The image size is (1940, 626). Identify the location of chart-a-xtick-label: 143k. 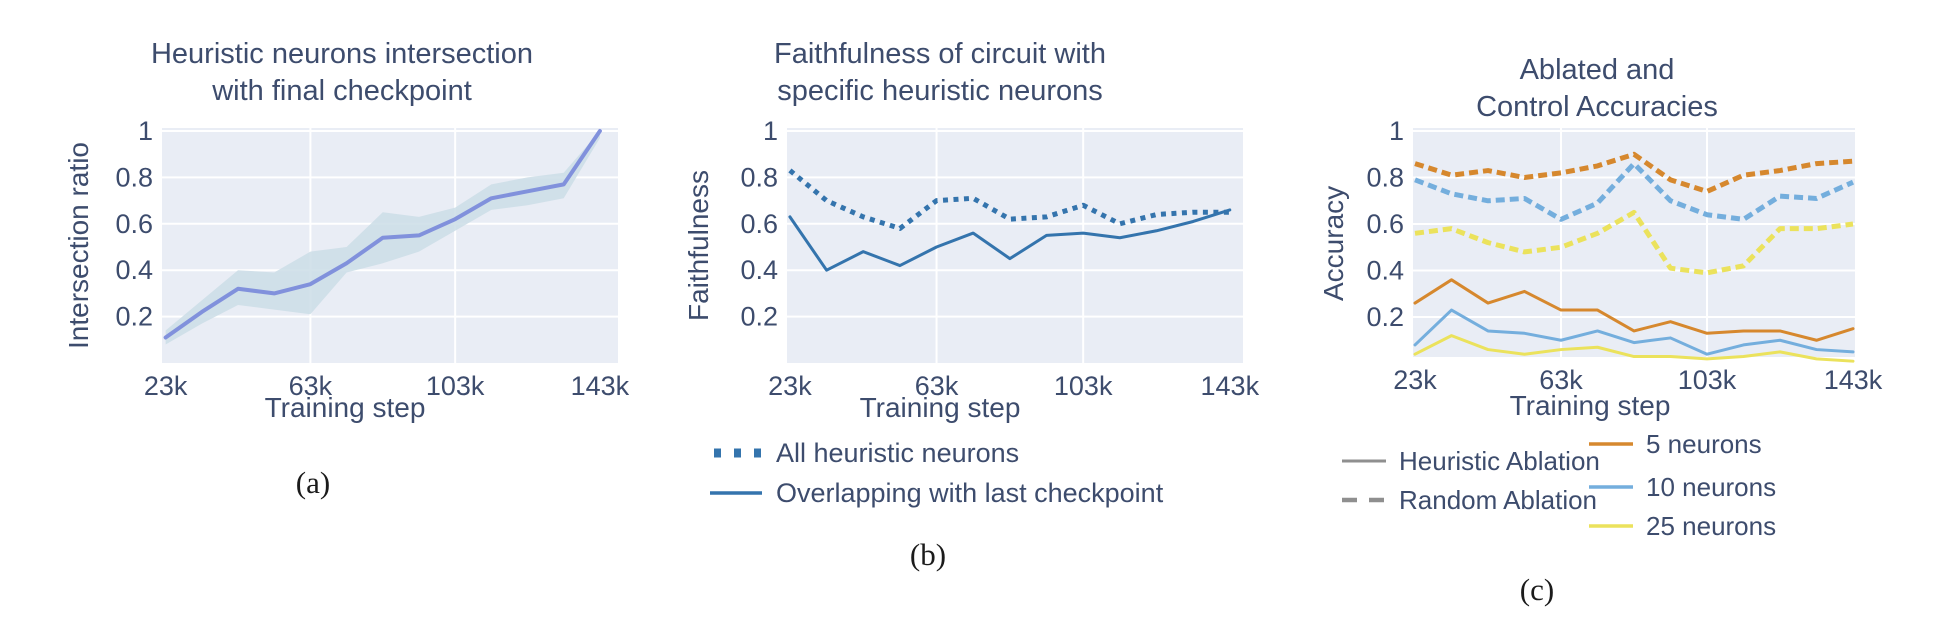
(600, 386).